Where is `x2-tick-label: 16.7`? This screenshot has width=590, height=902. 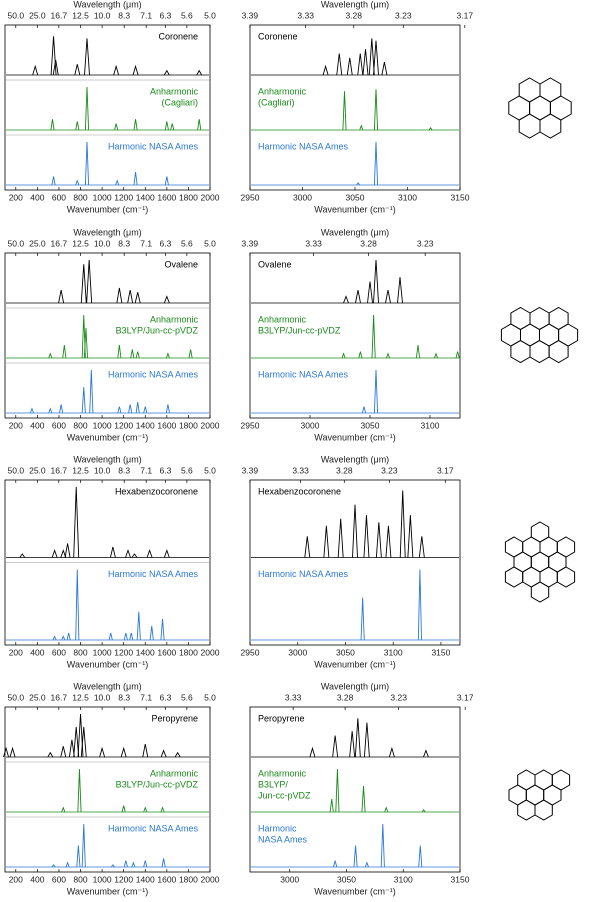
x2-tick-label: 16.7 is located at coordinates (59, 243).